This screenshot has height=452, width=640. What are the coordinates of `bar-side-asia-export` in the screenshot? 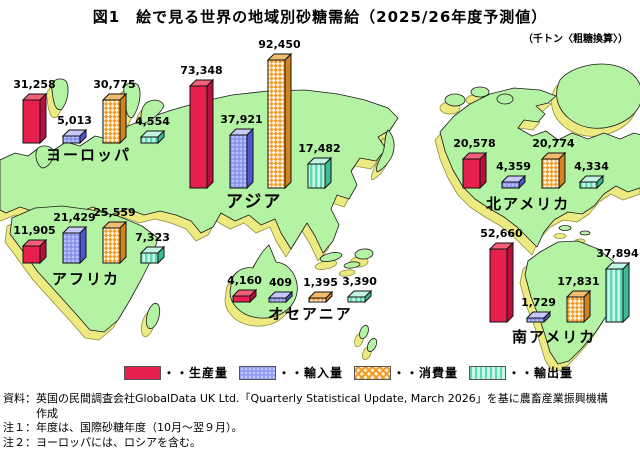 It's located at (328, 173).